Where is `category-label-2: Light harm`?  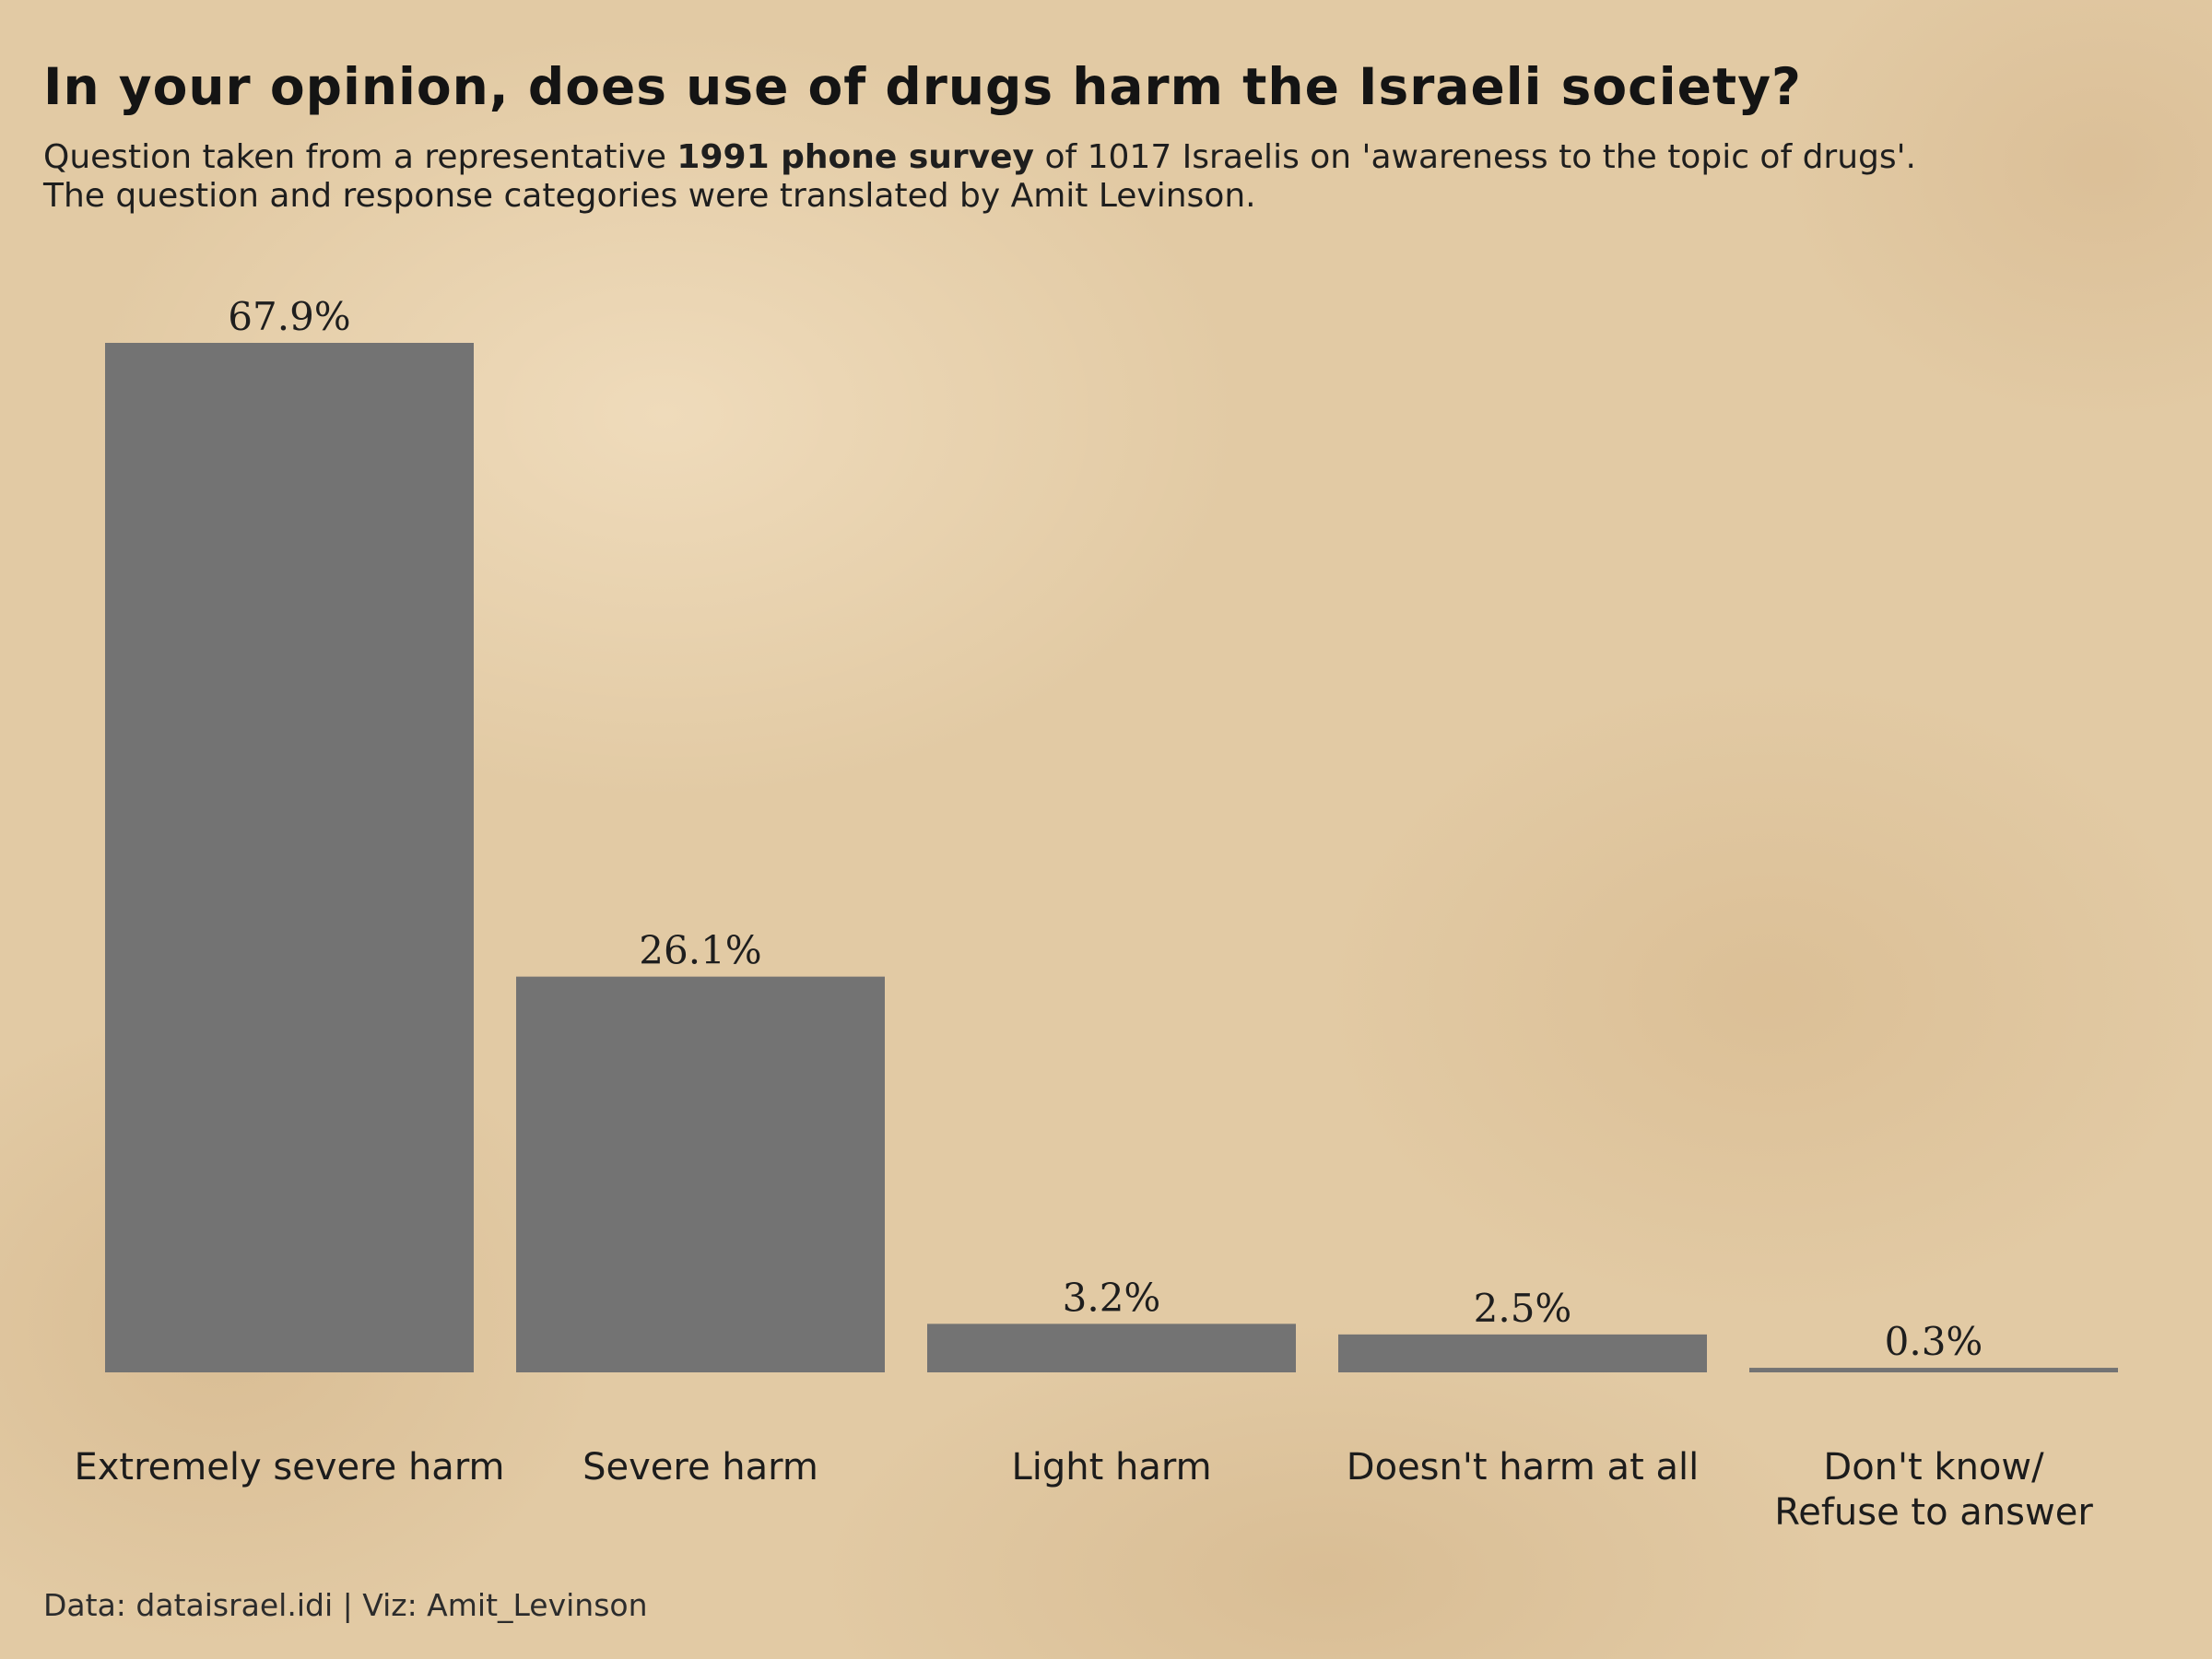
category-label-2: Light harm is located at coordinates (1111, 1467).